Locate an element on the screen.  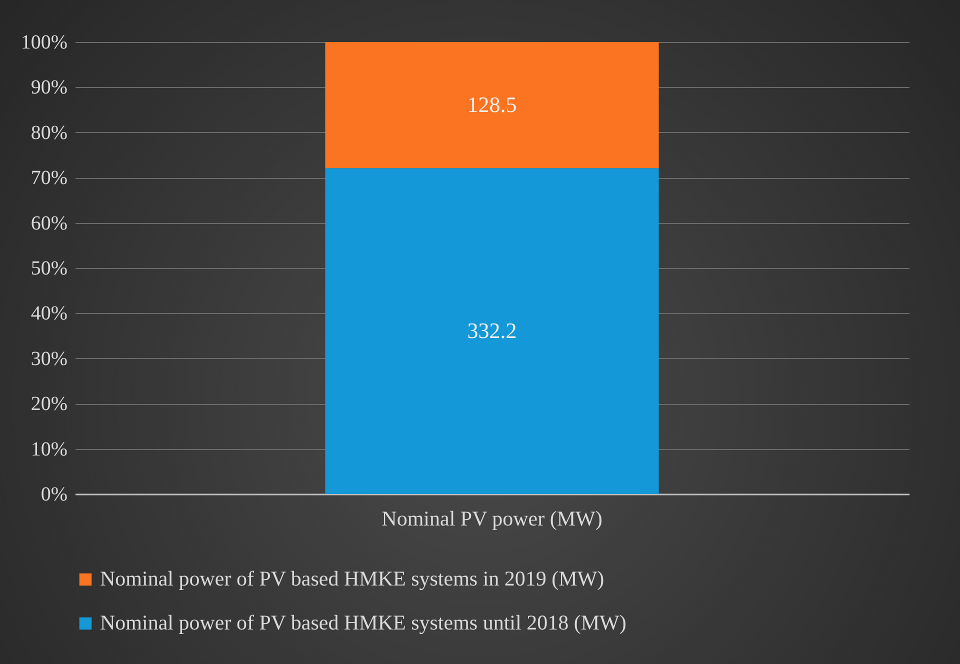
annotation: 128.5 is located at coordinates (492, 105).